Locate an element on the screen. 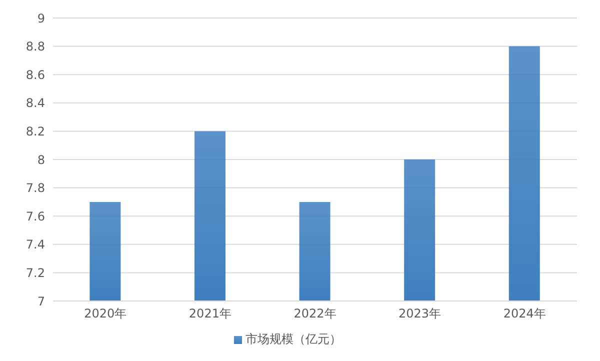  y-tick-label: 8.8 is located at coordinates (35, 47).